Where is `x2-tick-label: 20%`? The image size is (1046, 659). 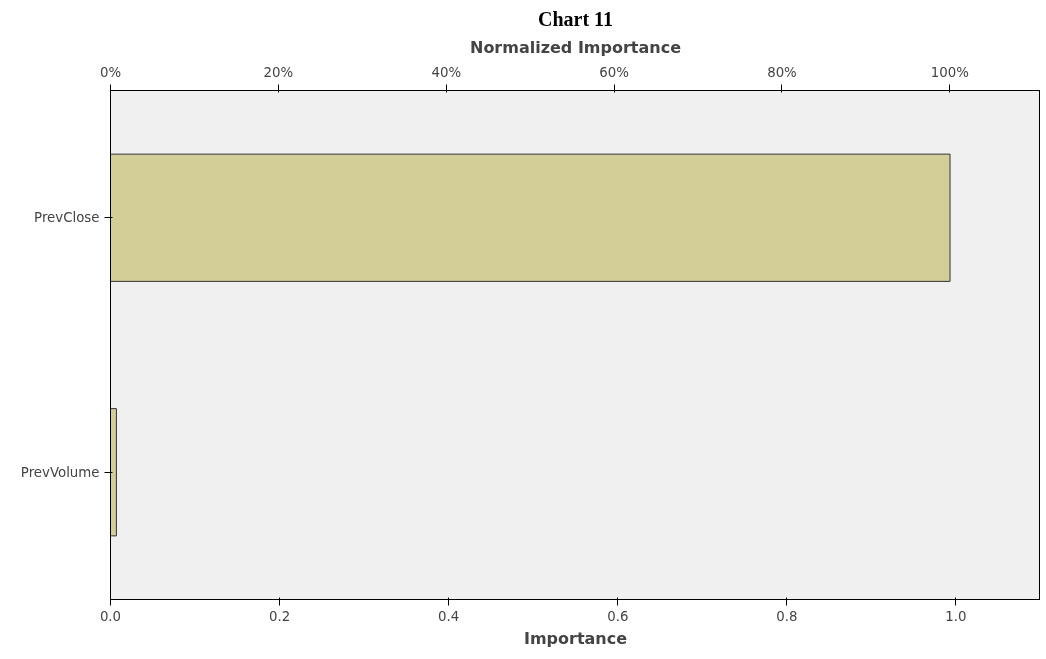
x2-tick-label: 20% is located at coordinates (278, 72).